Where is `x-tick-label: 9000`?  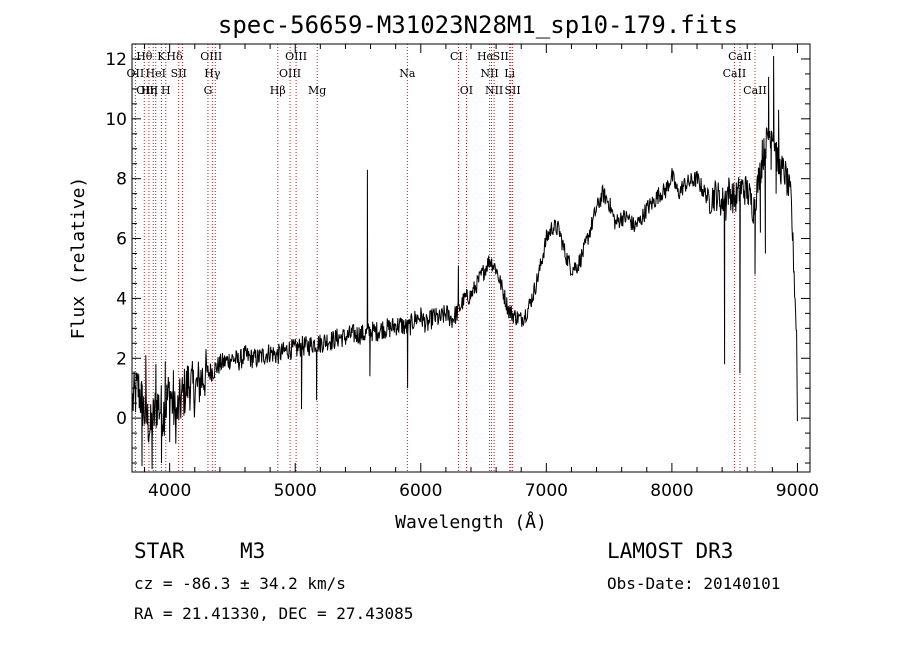
x-tick-label: 9000 is located at coordinates (797, 491).